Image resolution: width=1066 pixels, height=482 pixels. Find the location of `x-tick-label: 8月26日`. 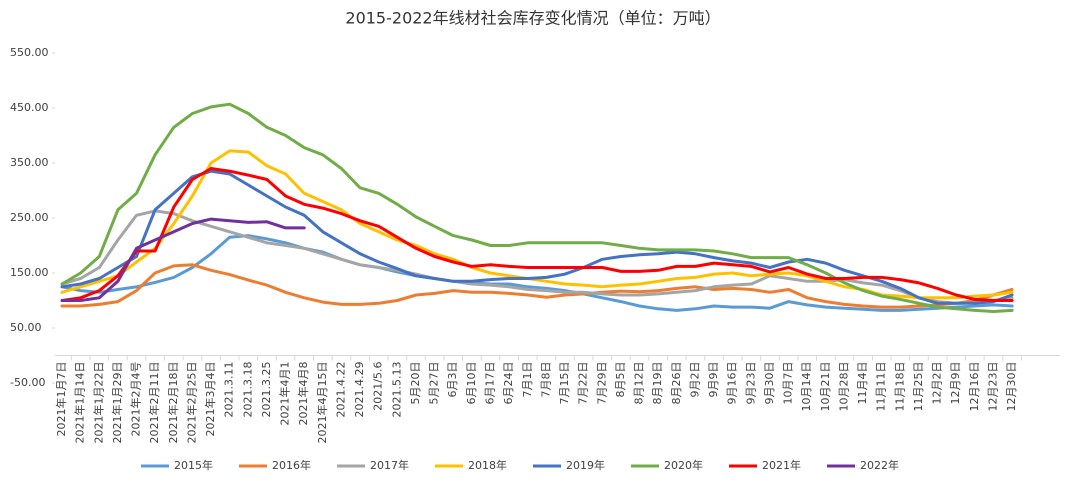

x-tick-label: 8月26日 is located at coordinates (676, 383).